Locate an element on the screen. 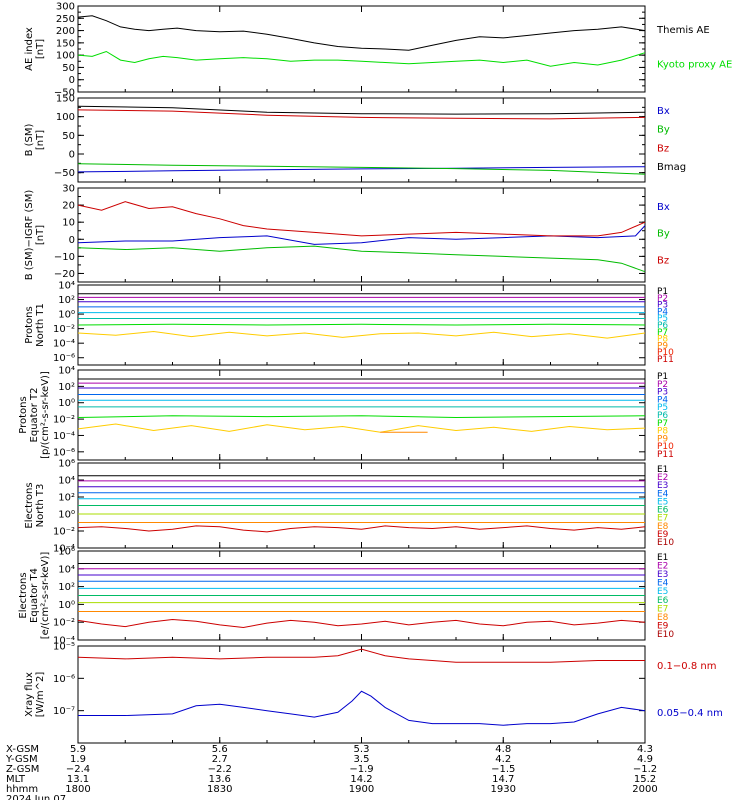 This screenshot has width=750, height=800. legend-label: E3 is located at coordinates (662, 486).